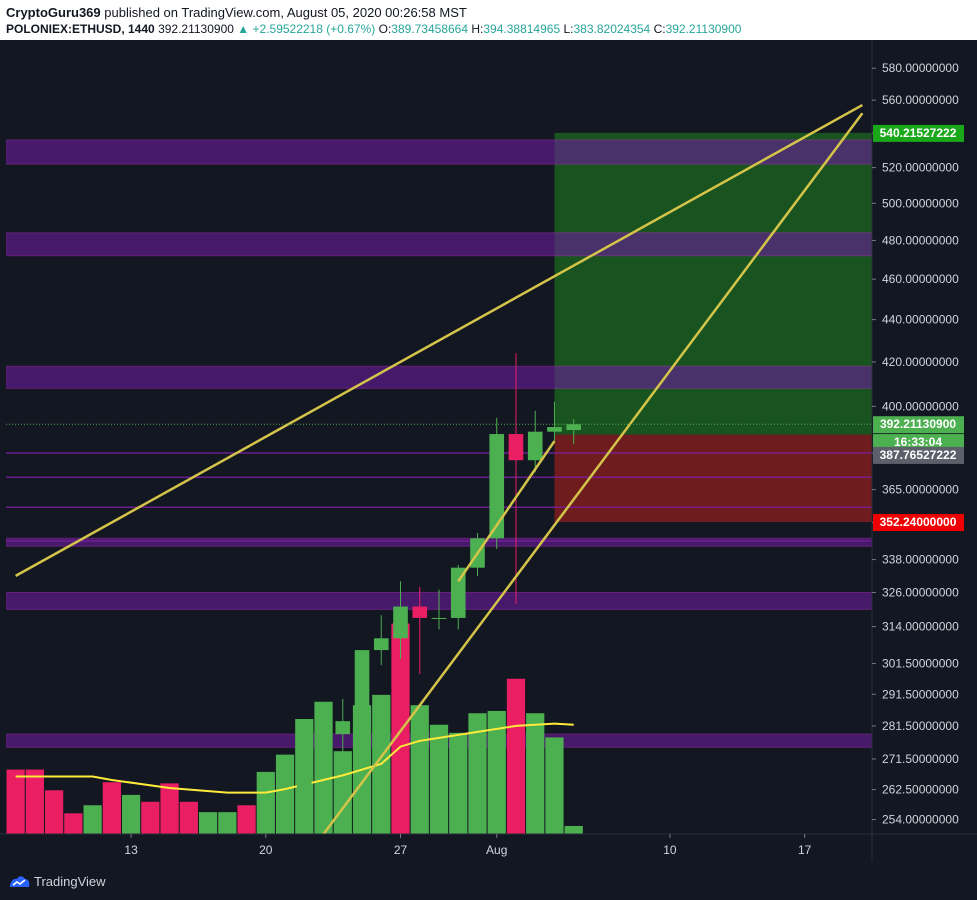 The height and width of the screenshot is (900, 977). What do you see at coordinates (131, 850) in the screenshot?
I see `time-tick-label: 13` at bounding box center [131, 850].